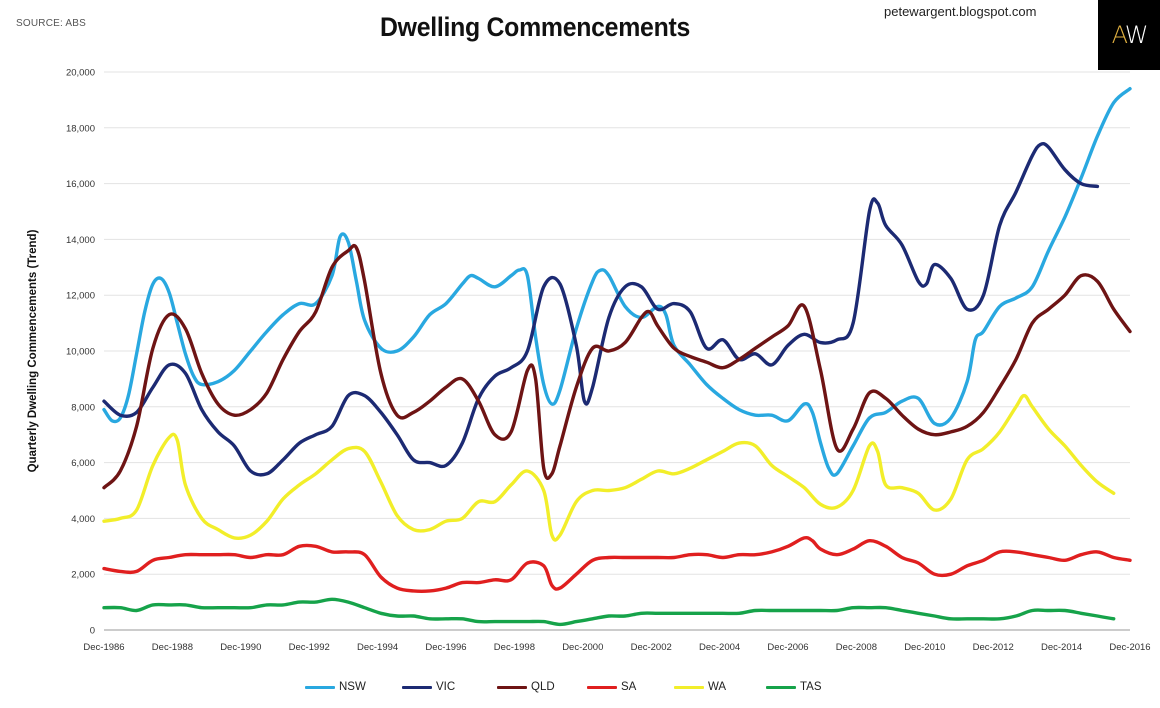  What do you see at coordinates (924, 647) in the screenshot?
I see `x-tick-label: Dec-2010` at bounding box center [924, 647].